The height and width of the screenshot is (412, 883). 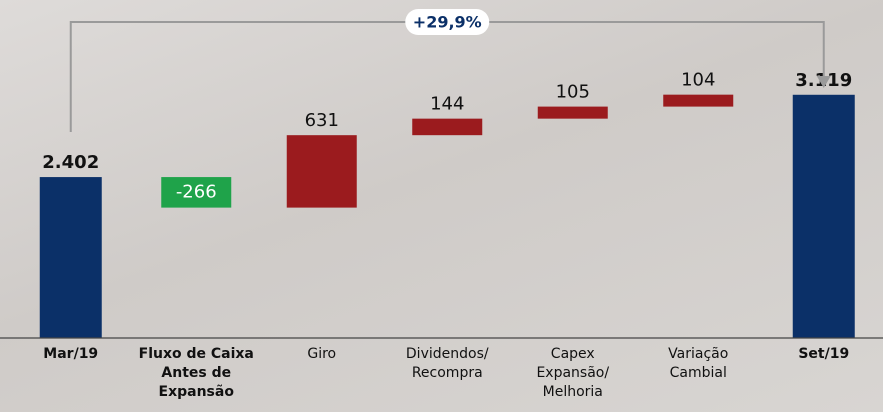 I want to click on value-label: 104, so click(x=698, y=80).